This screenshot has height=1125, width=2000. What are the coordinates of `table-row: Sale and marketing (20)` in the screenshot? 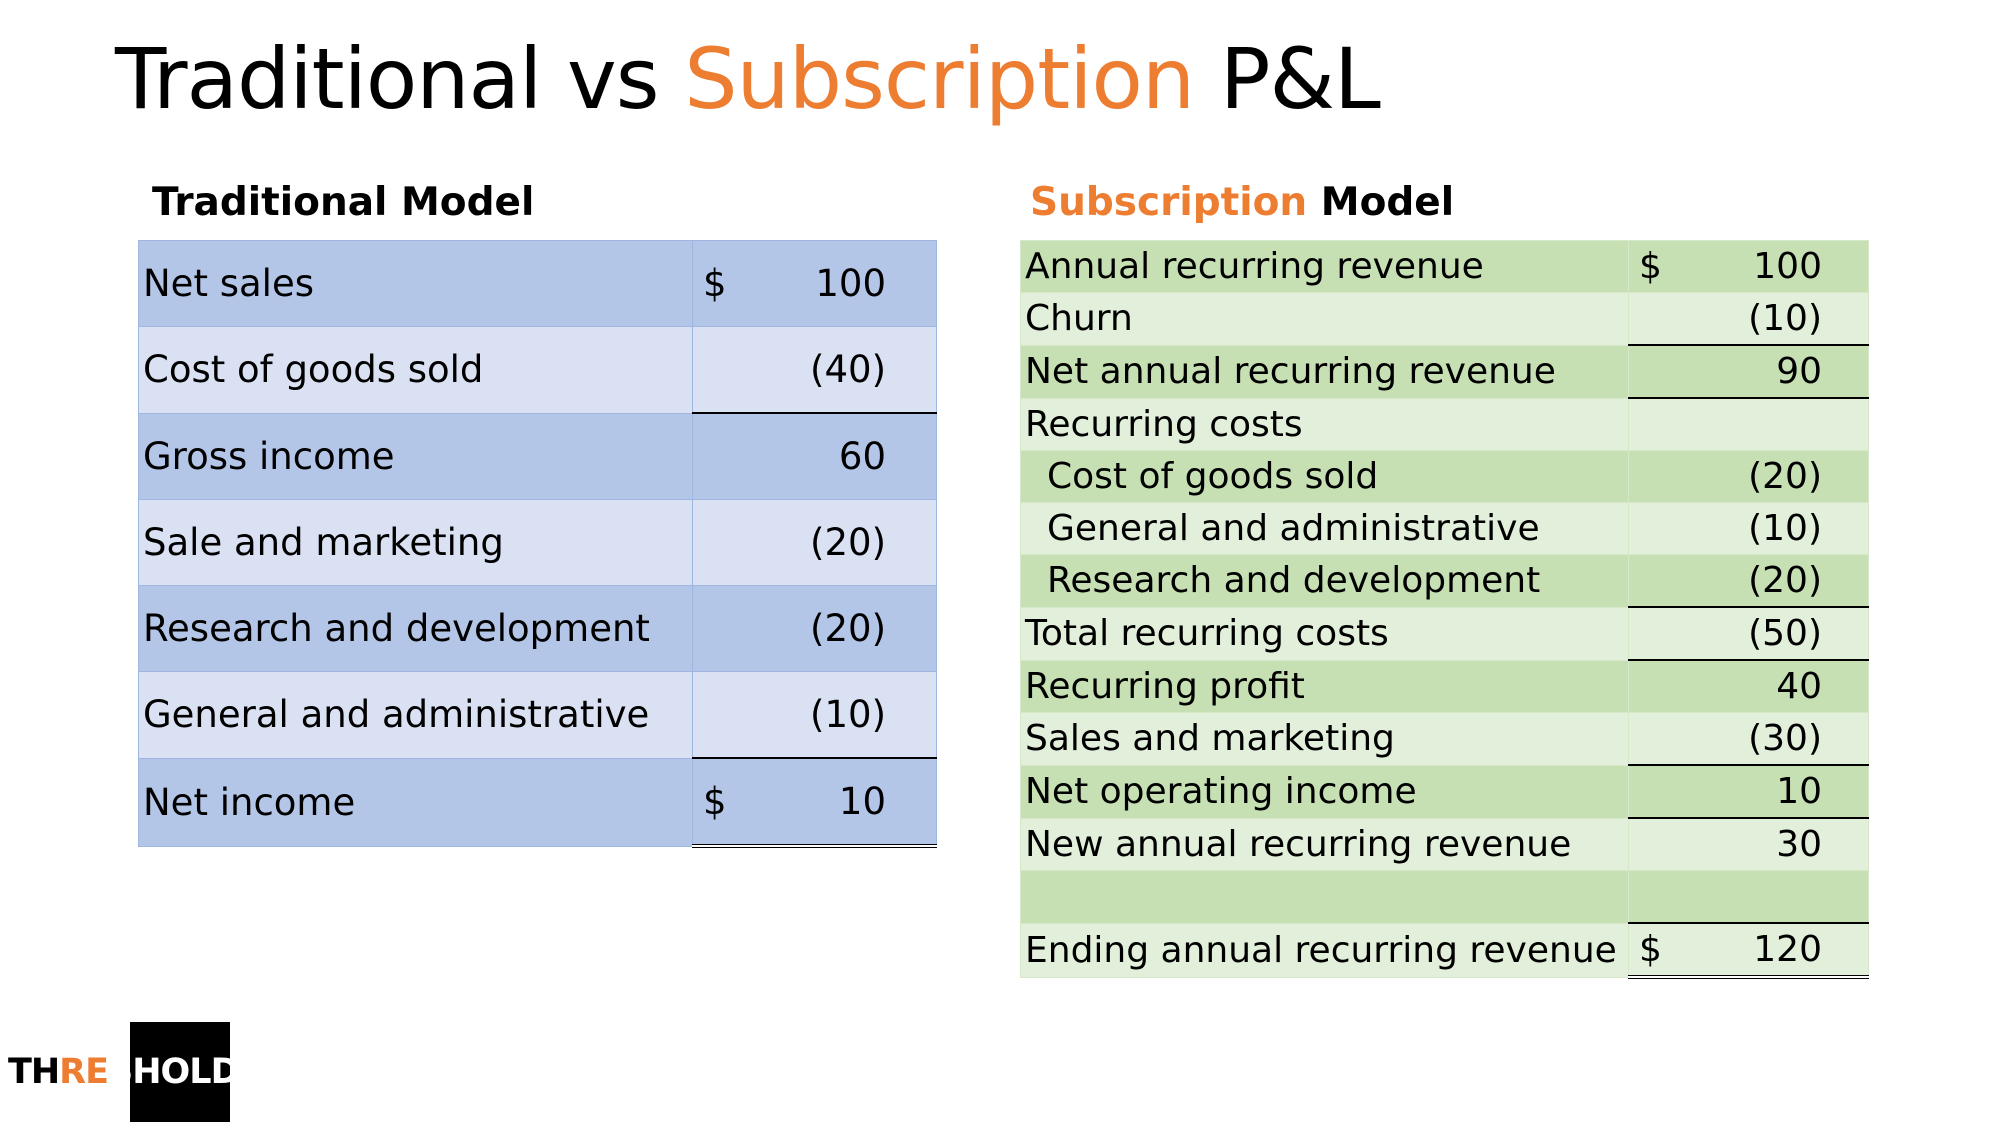 It's located at (537, 542).